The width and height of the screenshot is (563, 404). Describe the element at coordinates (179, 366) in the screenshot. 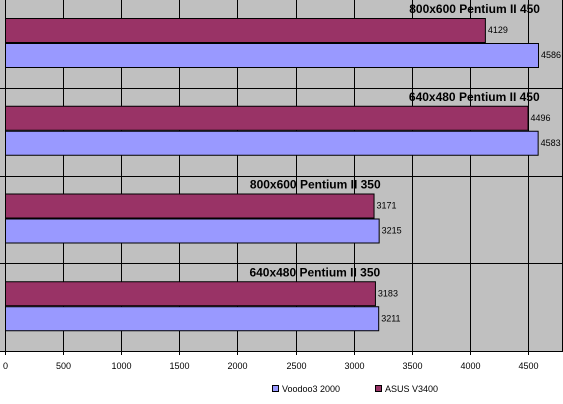

I see `x-tick-label: 1500` at that location.